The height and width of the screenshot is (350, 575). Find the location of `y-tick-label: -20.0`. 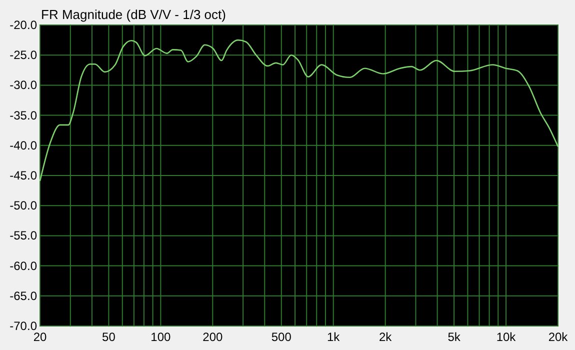

y-tick-label: -20.0 is located at coordinates (24, 25).